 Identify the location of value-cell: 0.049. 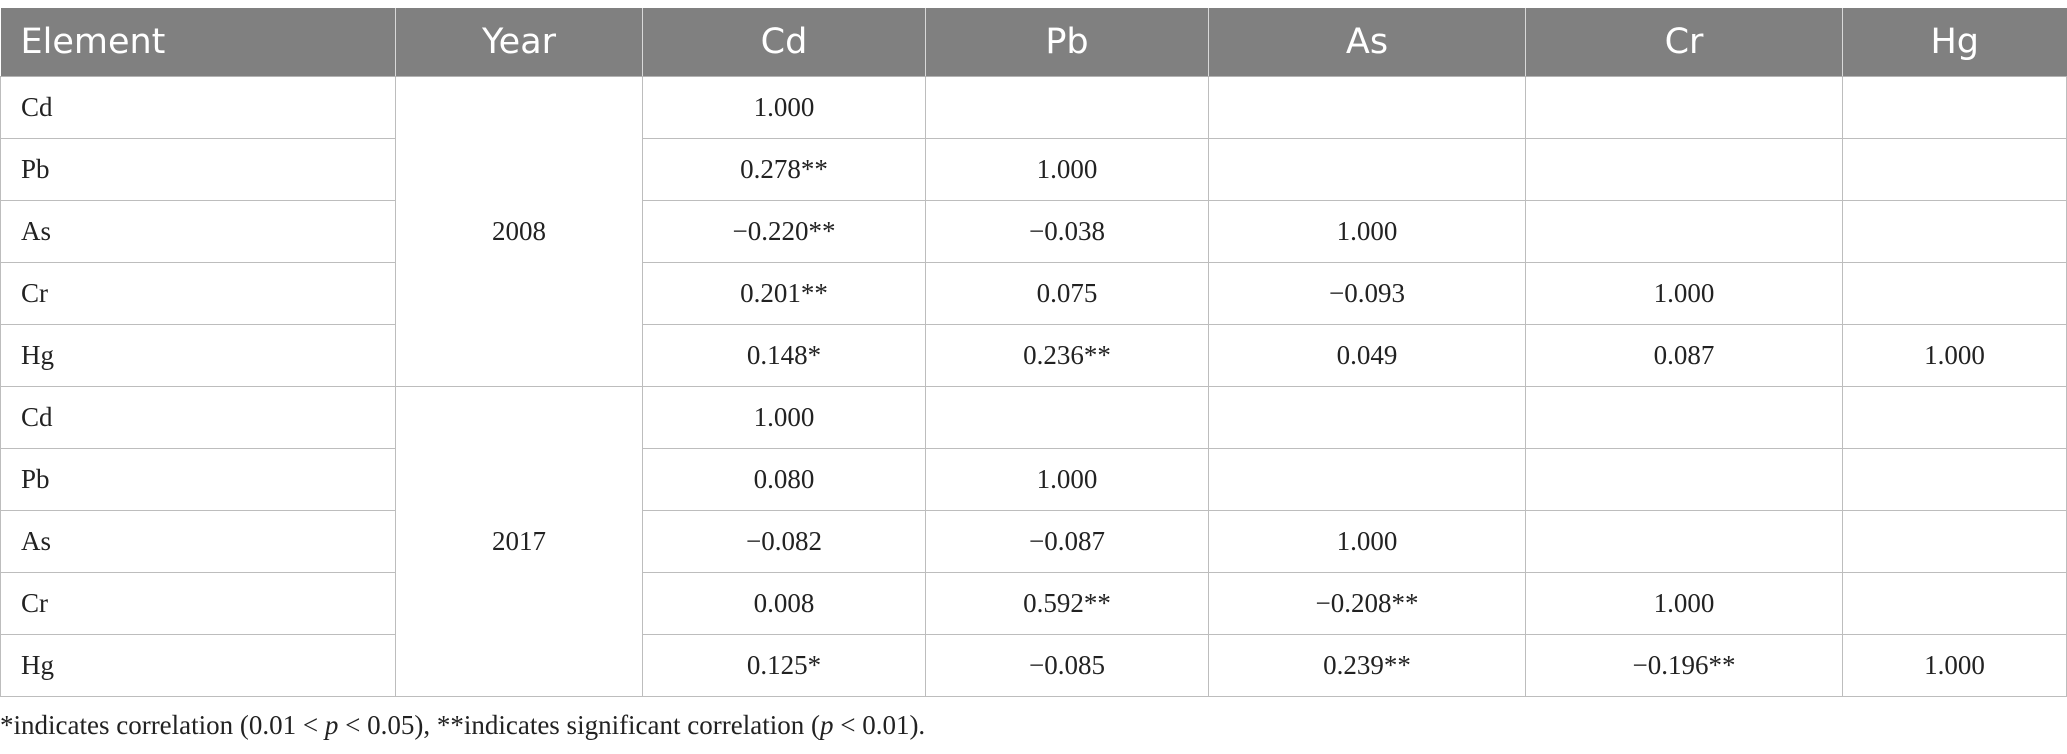
(1367, 355).